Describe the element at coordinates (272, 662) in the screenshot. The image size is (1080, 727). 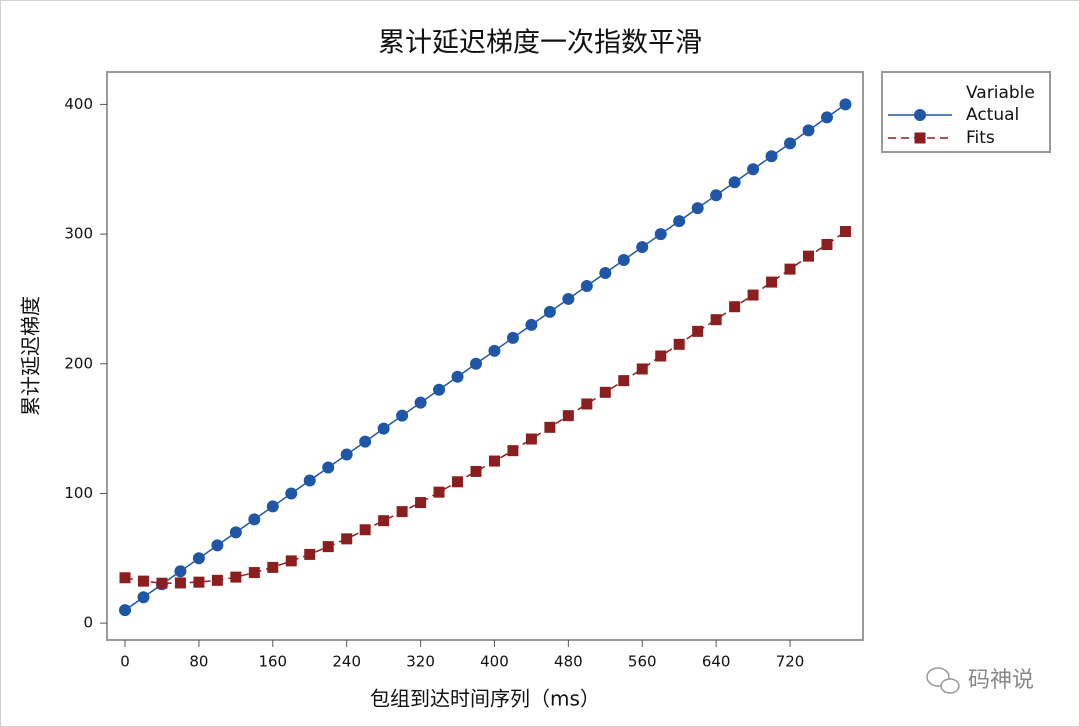
I see `x-tick-label: 160` at that location.